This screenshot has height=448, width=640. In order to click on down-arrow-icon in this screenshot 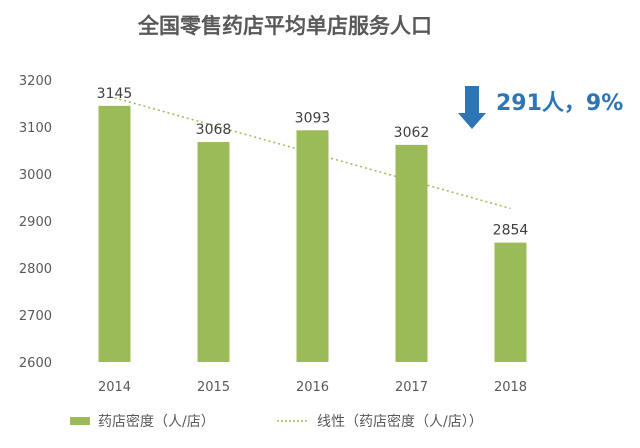, I will do `click(472, 107)`.